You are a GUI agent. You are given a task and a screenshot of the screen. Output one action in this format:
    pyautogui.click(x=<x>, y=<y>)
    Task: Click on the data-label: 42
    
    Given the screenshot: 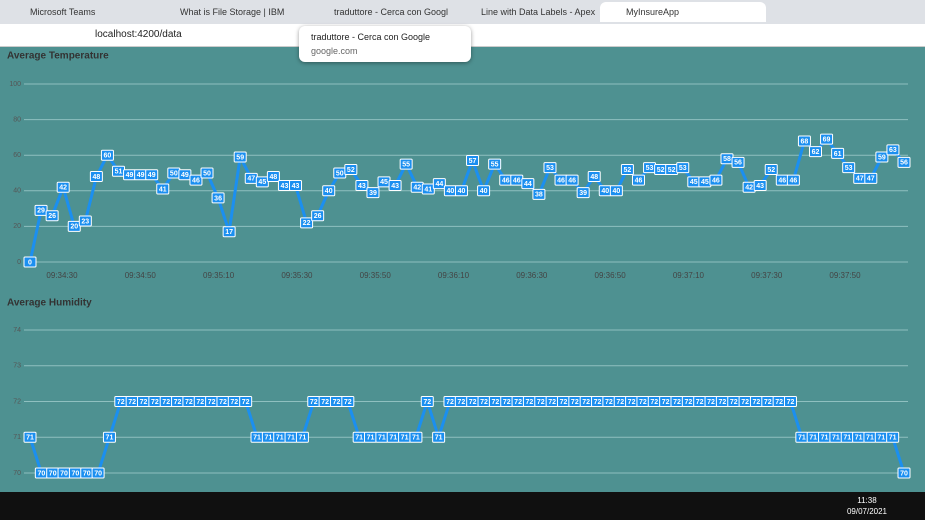 What is the action you would take?
    pyautogui.click(x=749, y=188)
    